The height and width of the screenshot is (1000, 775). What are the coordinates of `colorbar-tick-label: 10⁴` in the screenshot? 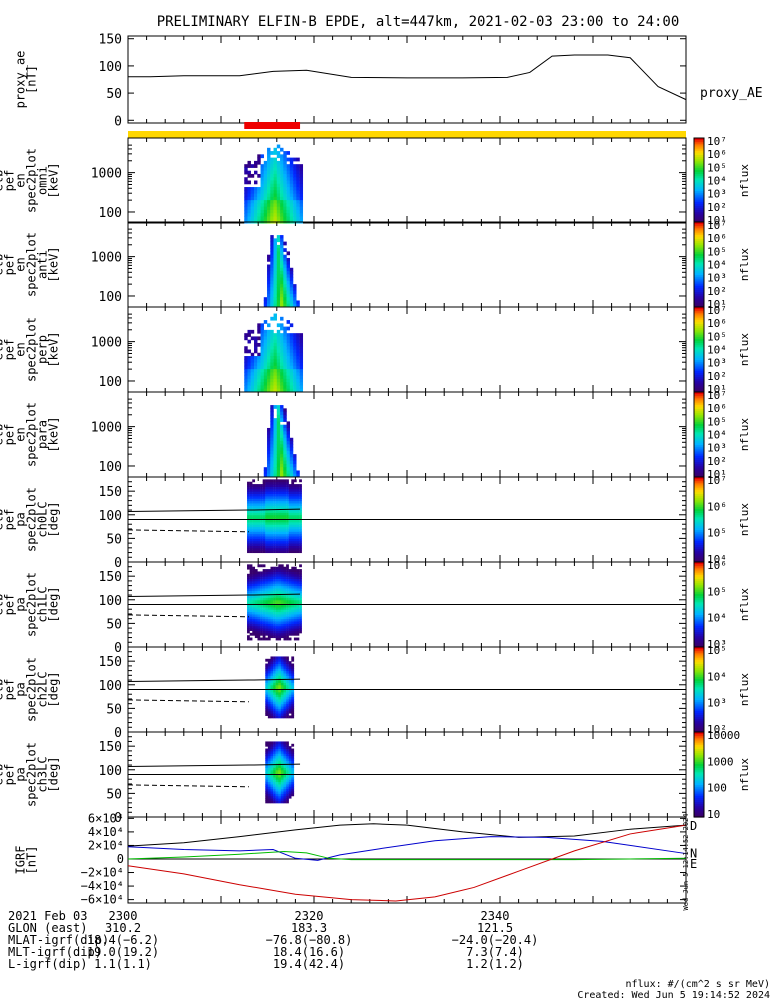 It's located at (717, 181).